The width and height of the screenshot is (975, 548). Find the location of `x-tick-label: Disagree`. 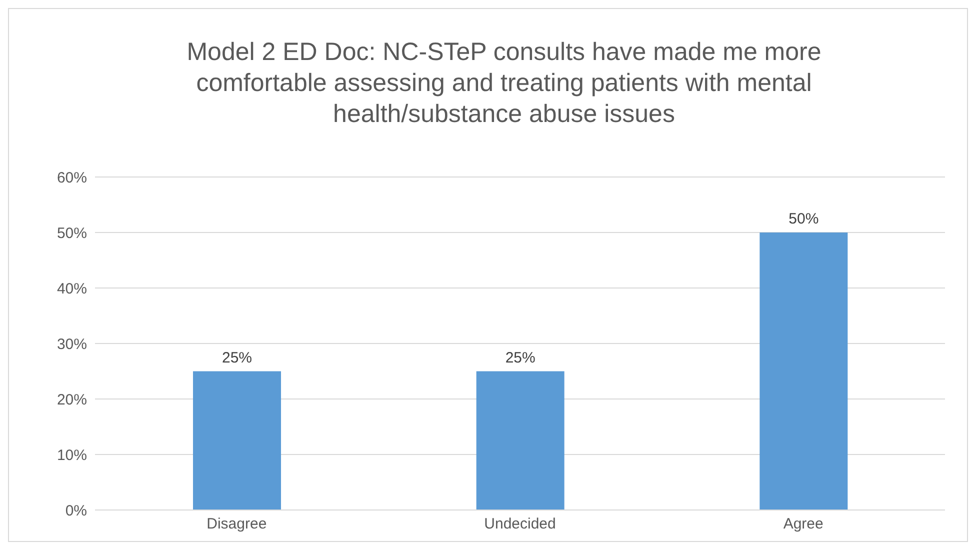

x-tick-label: Disagree is located at coordinates (236, 524).